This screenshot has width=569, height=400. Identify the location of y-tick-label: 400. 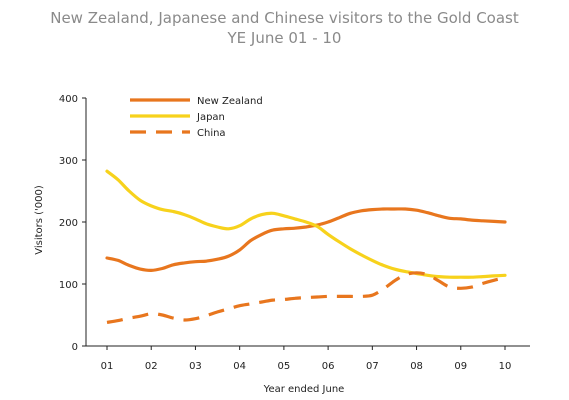
(68, 99).